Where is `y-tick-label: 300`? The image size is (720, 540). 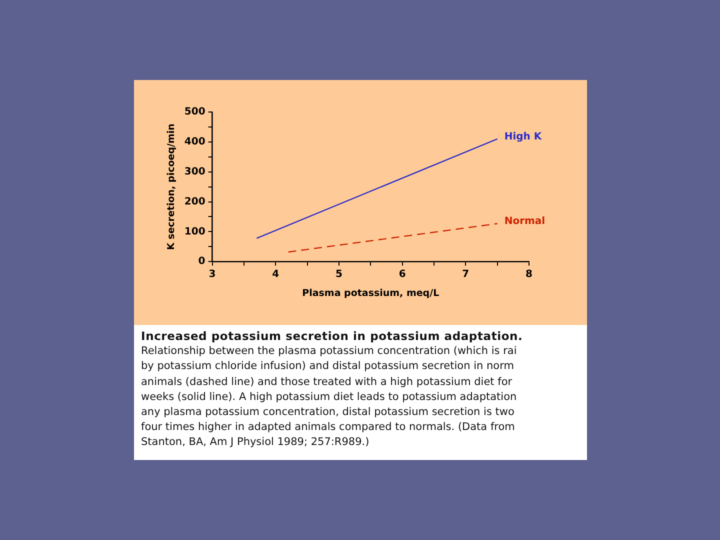
y-tick-label: 300 is located at coordinates (195, 172).